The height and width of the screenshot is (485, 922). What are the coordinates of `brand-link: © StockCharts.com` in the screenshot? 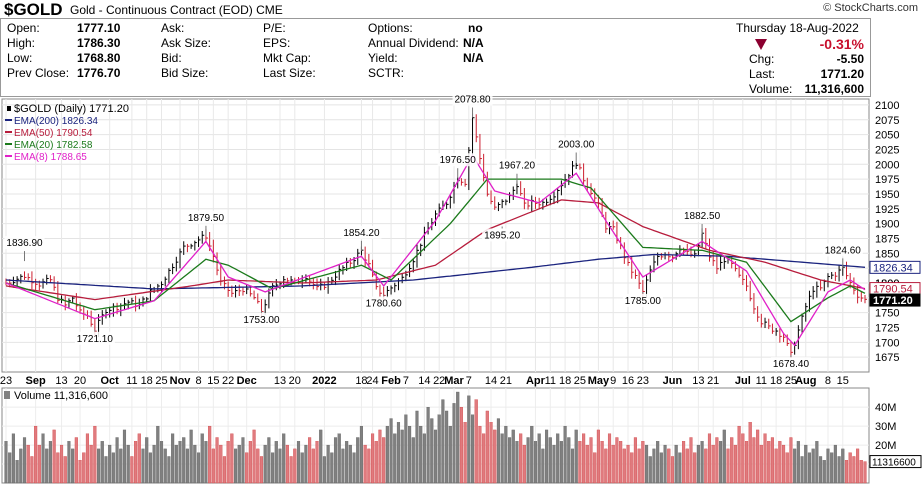 It's located at (870, 8).